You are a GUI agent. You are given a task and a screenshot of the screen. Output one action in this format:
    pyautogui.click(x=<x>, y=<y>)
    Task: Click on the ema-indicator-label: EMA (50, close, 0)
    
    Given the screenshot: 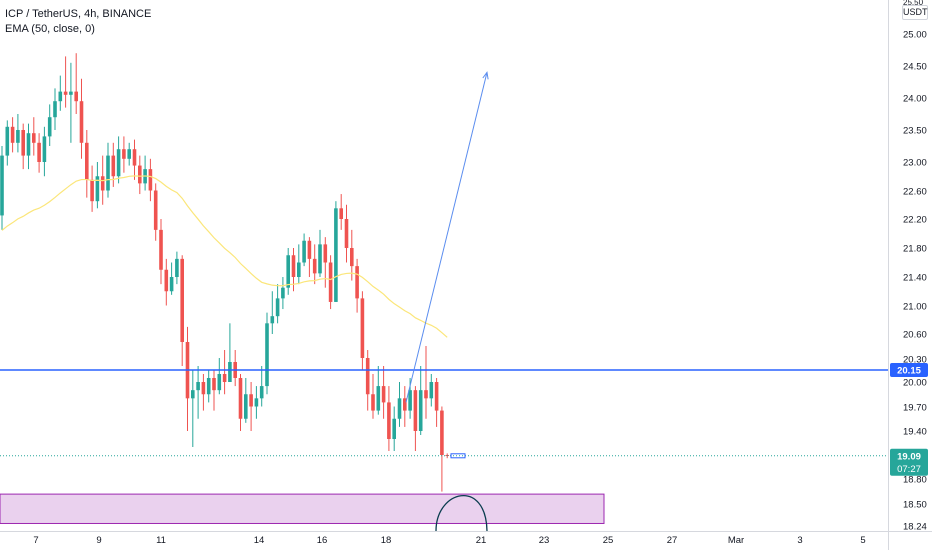 What is the action you would take?
    pyautogui.click(x=50, y=29)
    